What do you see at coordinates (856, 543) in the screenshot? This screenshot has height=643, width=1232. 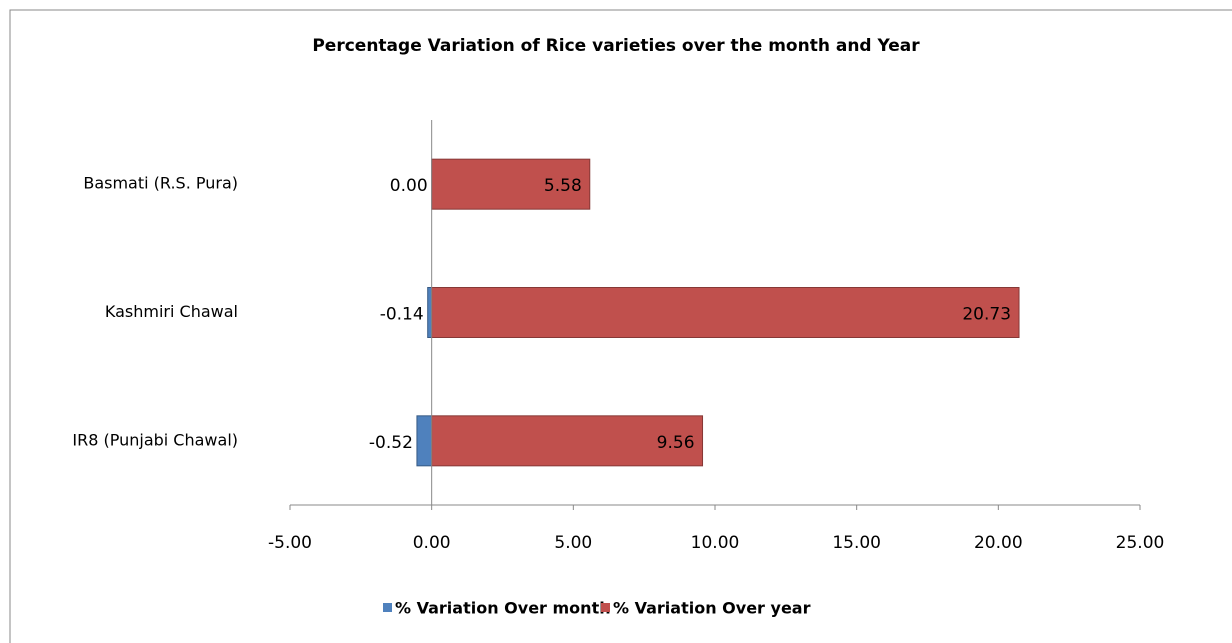 I see `x-tick-label: 15.00` at bounding box center [856, 543].